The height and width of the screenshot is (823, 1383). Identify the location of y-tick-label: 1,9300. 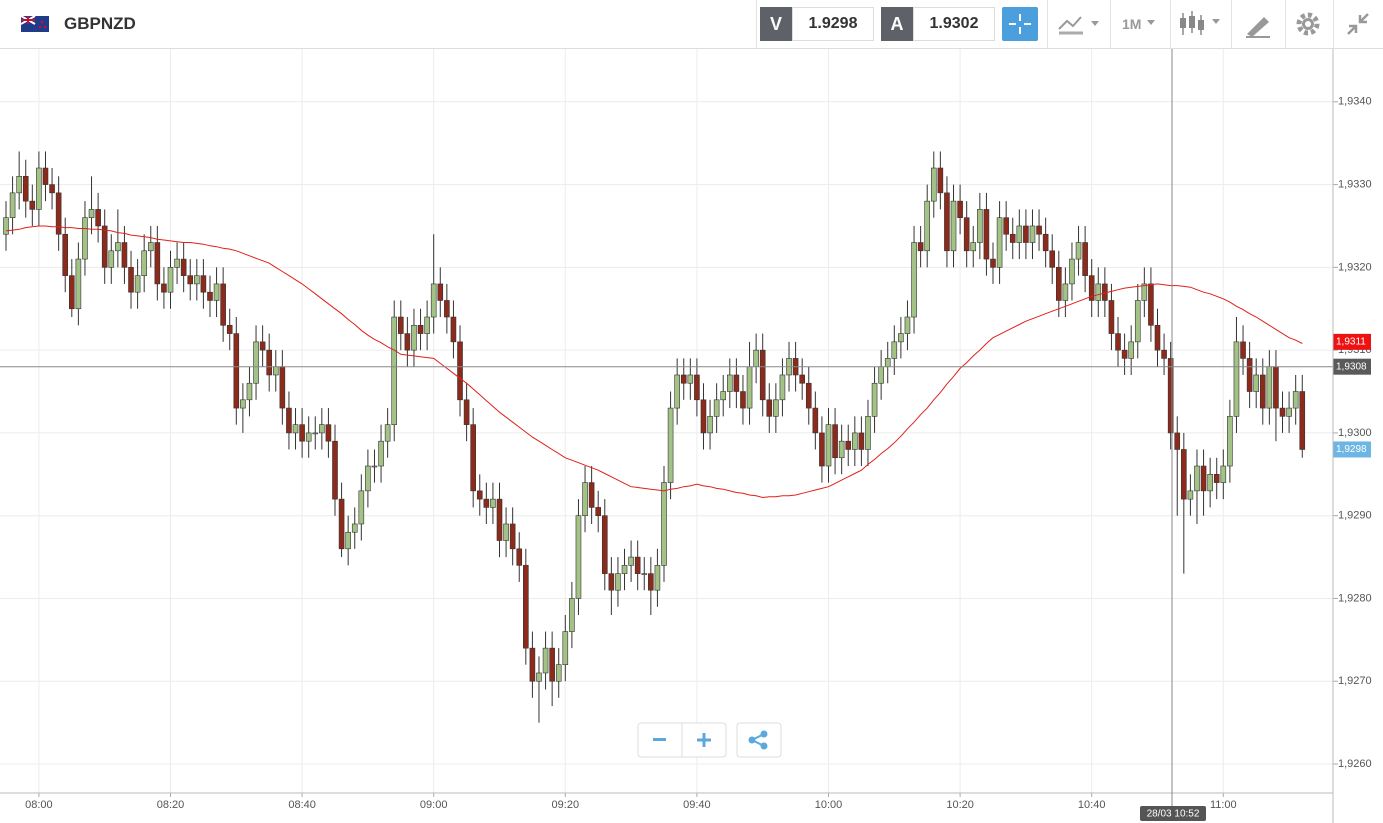
(1355, 433).